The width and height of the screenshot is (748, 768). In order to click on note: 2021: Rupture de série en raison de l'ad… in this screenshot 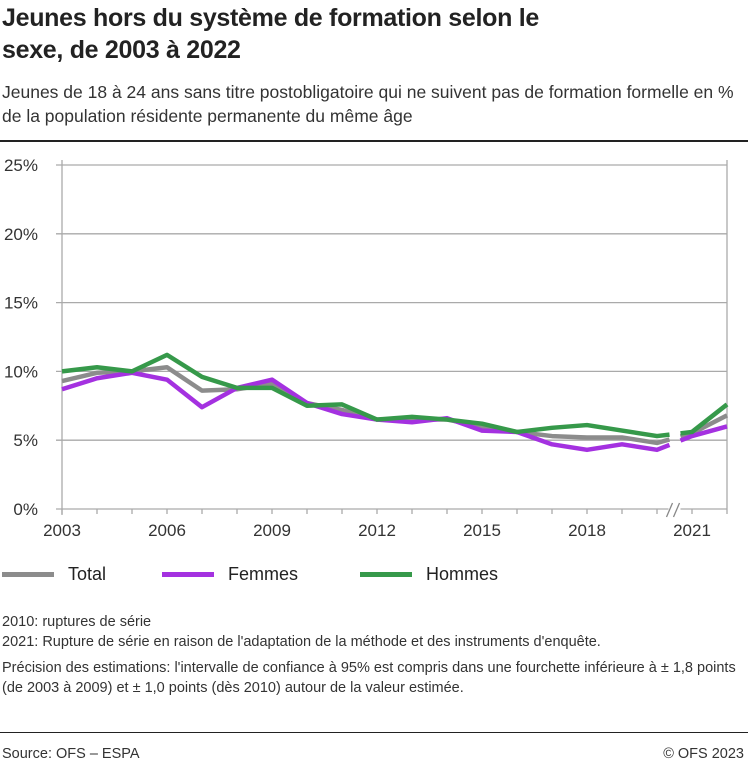, I will do `click(301, 642)`.